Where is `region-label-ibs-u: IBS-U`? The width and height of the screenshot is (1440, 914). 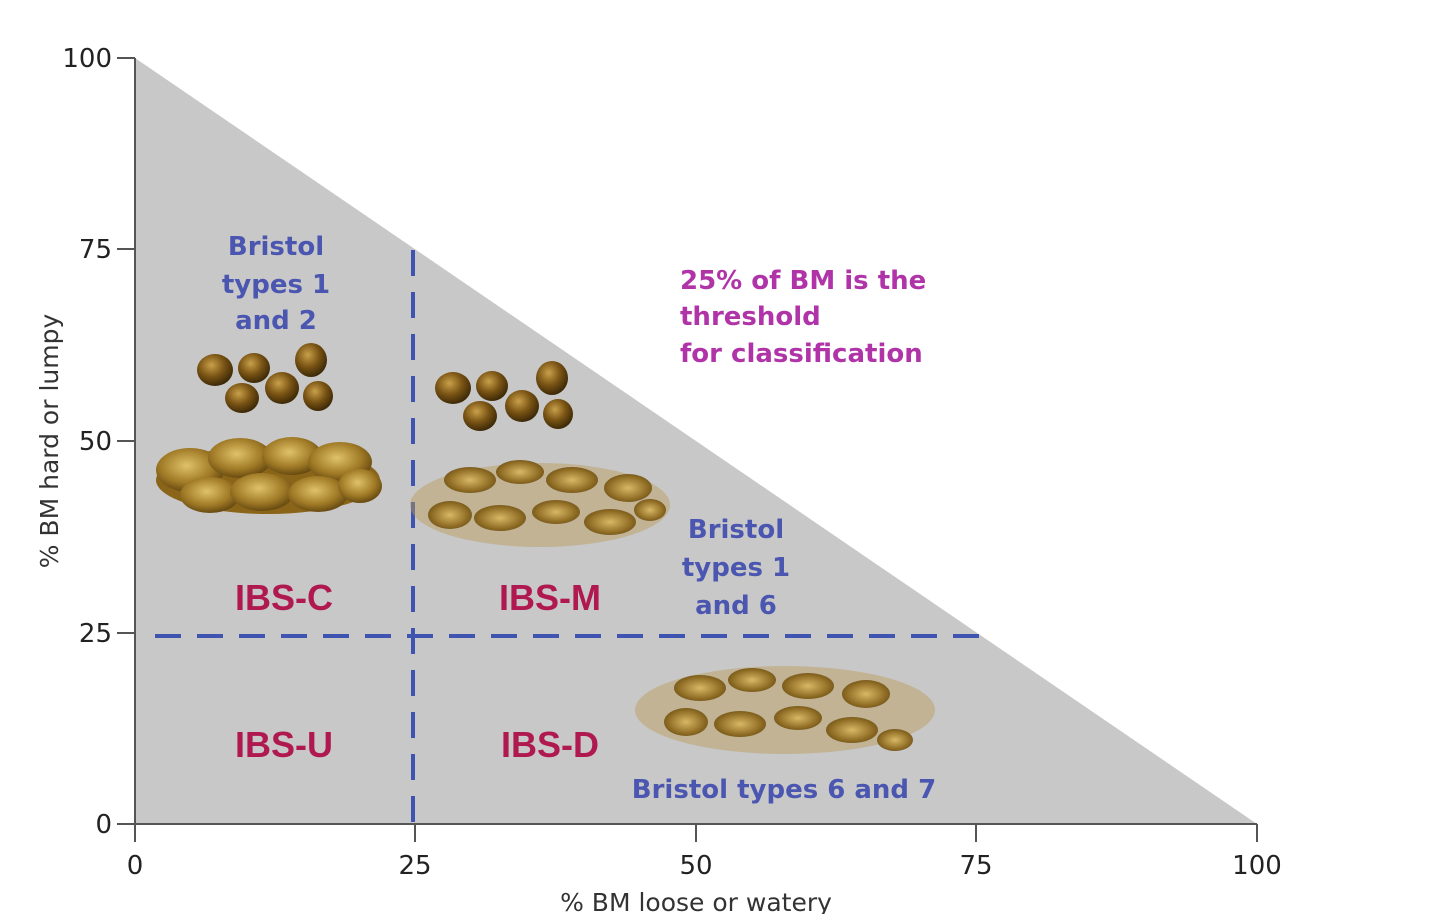
region-label-ibs-u: IBS-U is located at coordinates (284, 744).